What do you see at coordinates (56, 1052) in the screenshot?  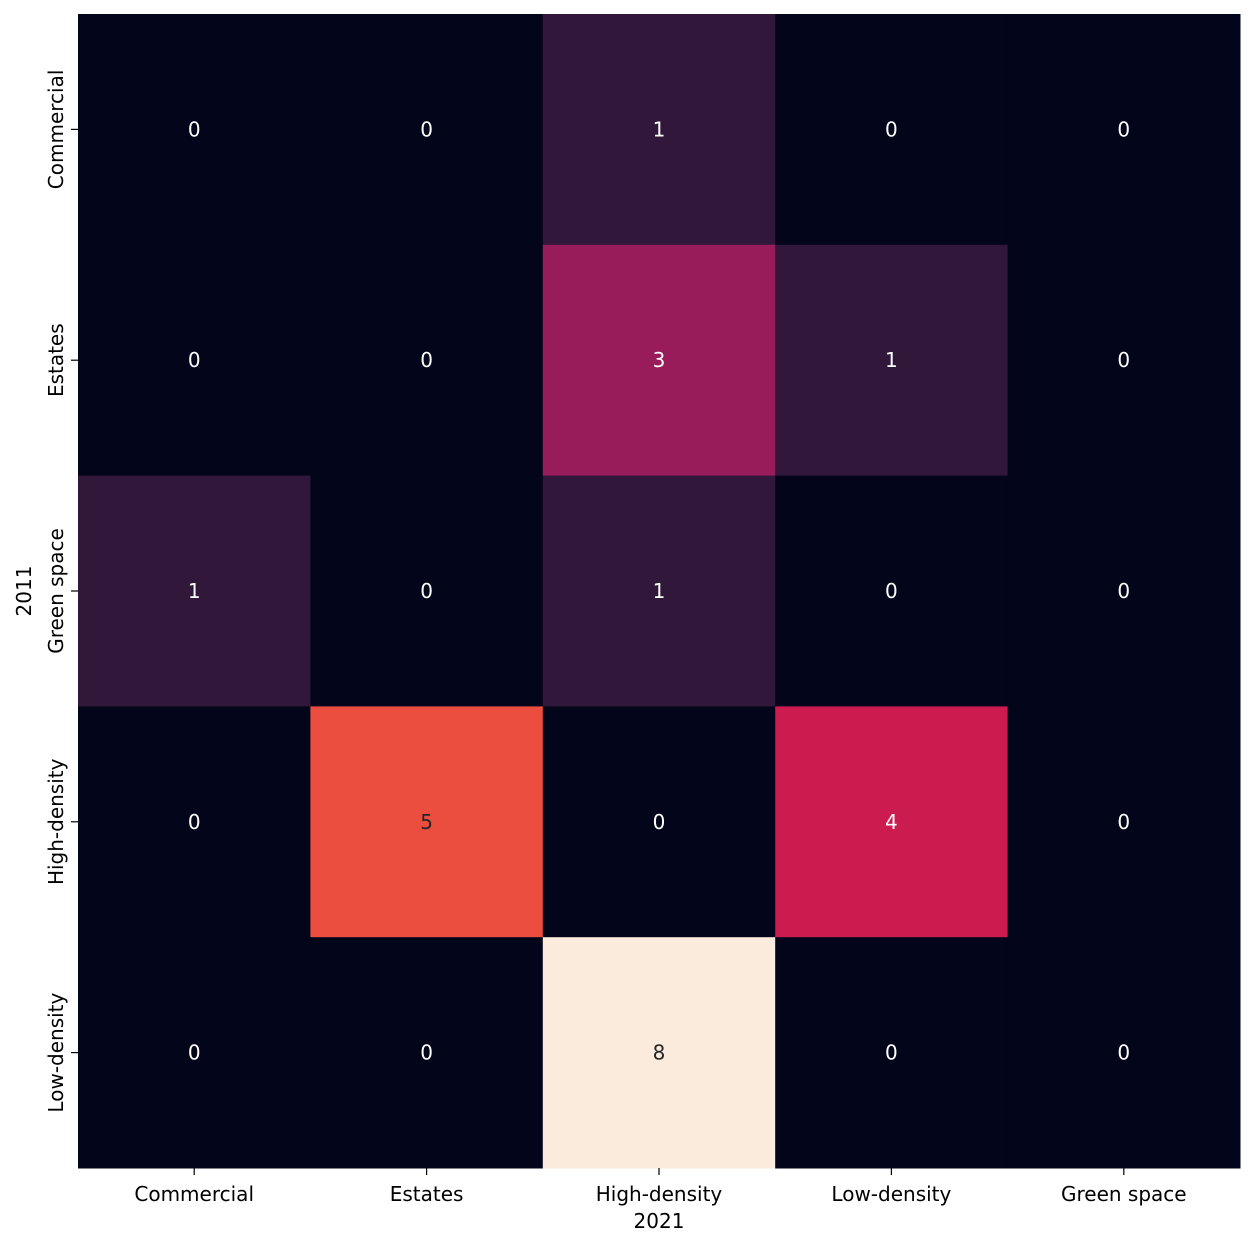 I see `y-tick-label: Low-density` at bounding box center [56, 1052].